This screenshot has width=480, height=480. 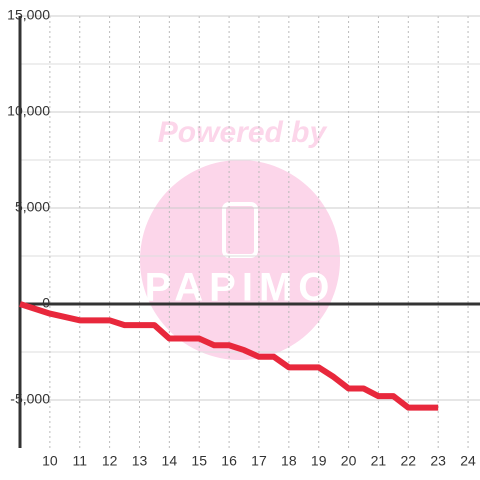 I want to click on watermark-title: Powered by, so click(x=243, y=132).